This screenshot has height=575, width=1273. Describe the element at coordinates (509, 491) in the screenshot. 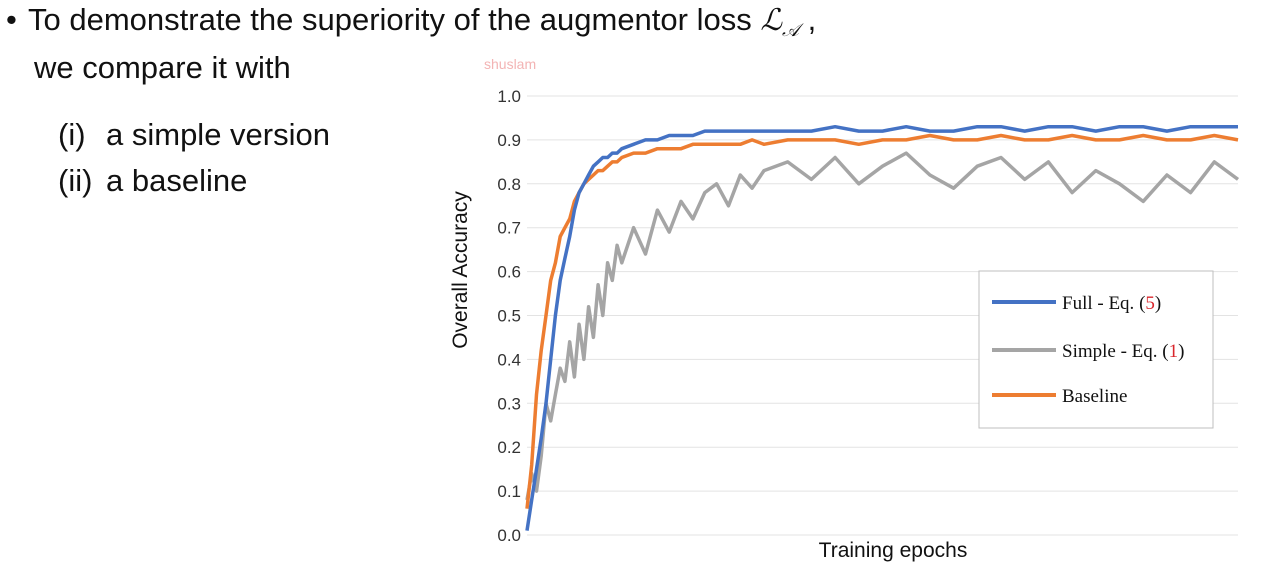

I see `y-tick-label: 0.1` at that location.